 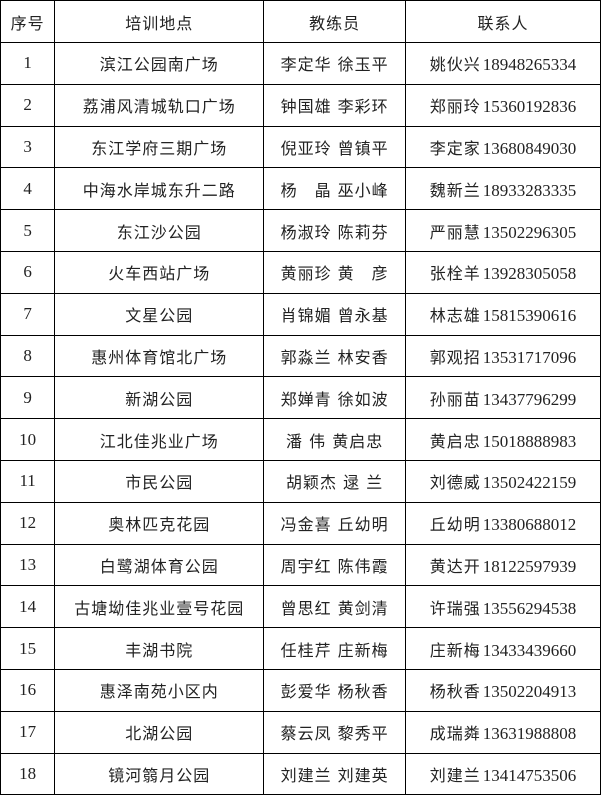 What do you see at coordinates (300, 523) in the screenshot?
I see `table-row: 12 奥林匹克花园 冯金喜 丘幼明 丘幼明 13380688012` at bounding box center [300, 523].